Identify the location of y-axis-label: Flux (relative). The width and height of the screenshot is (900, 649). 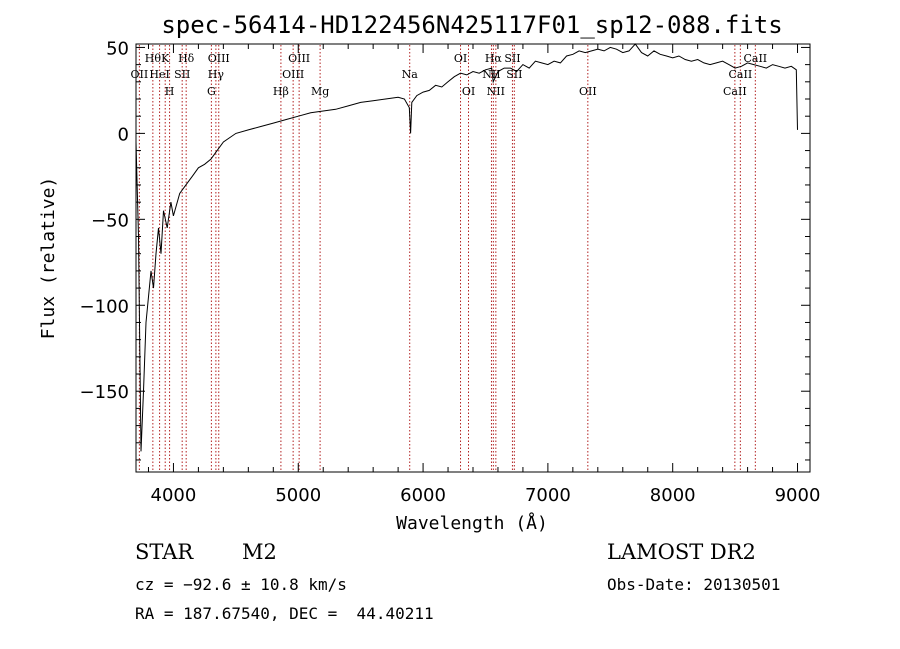
(48, 258).